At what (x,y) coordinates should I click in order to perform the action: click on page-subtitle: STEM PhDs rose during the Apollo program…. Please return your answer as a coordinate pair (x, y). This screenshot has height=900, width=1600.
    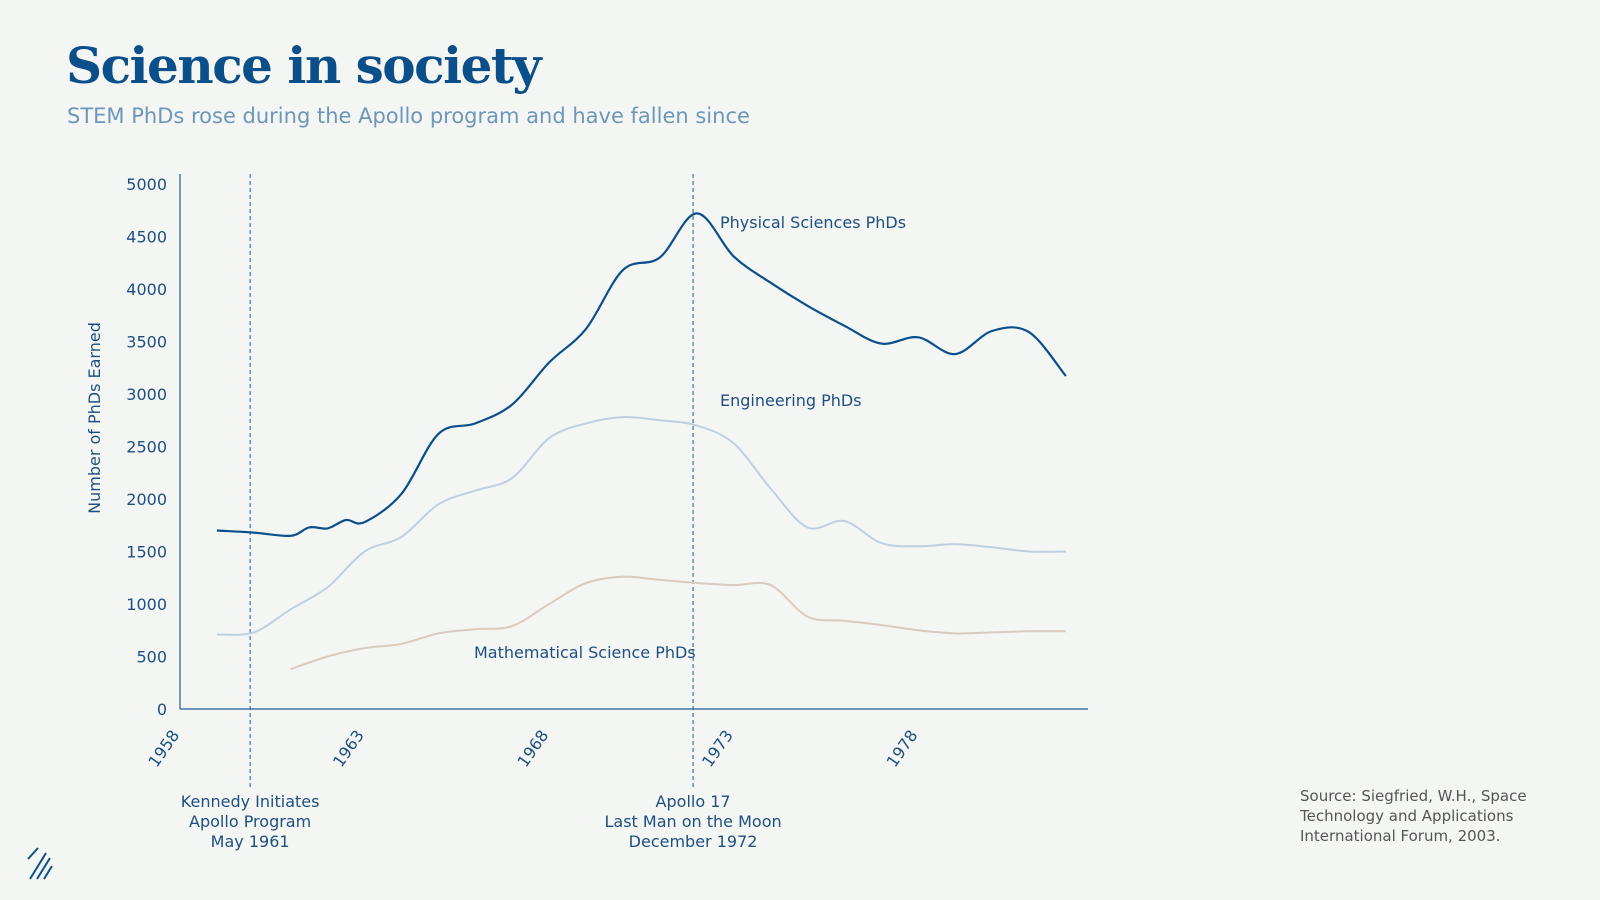
    Looking at the image, I should click on (408, 116).